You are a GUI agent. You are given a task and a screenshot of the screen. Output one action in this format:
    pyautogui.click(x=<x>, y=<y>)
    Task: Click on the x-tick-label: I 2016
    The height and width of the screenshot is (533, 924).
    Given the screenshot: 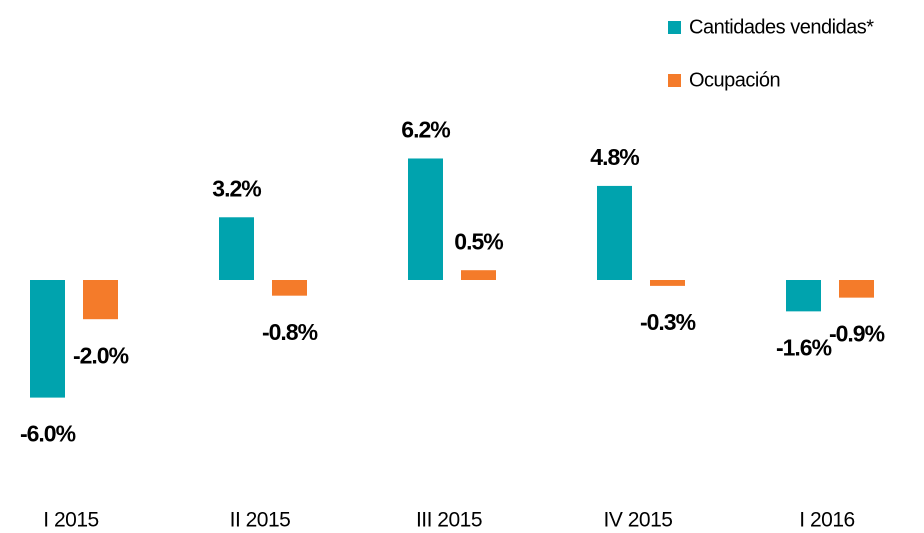 What is the action you would take?
    pyautogui.click(x=826, y=520)
    